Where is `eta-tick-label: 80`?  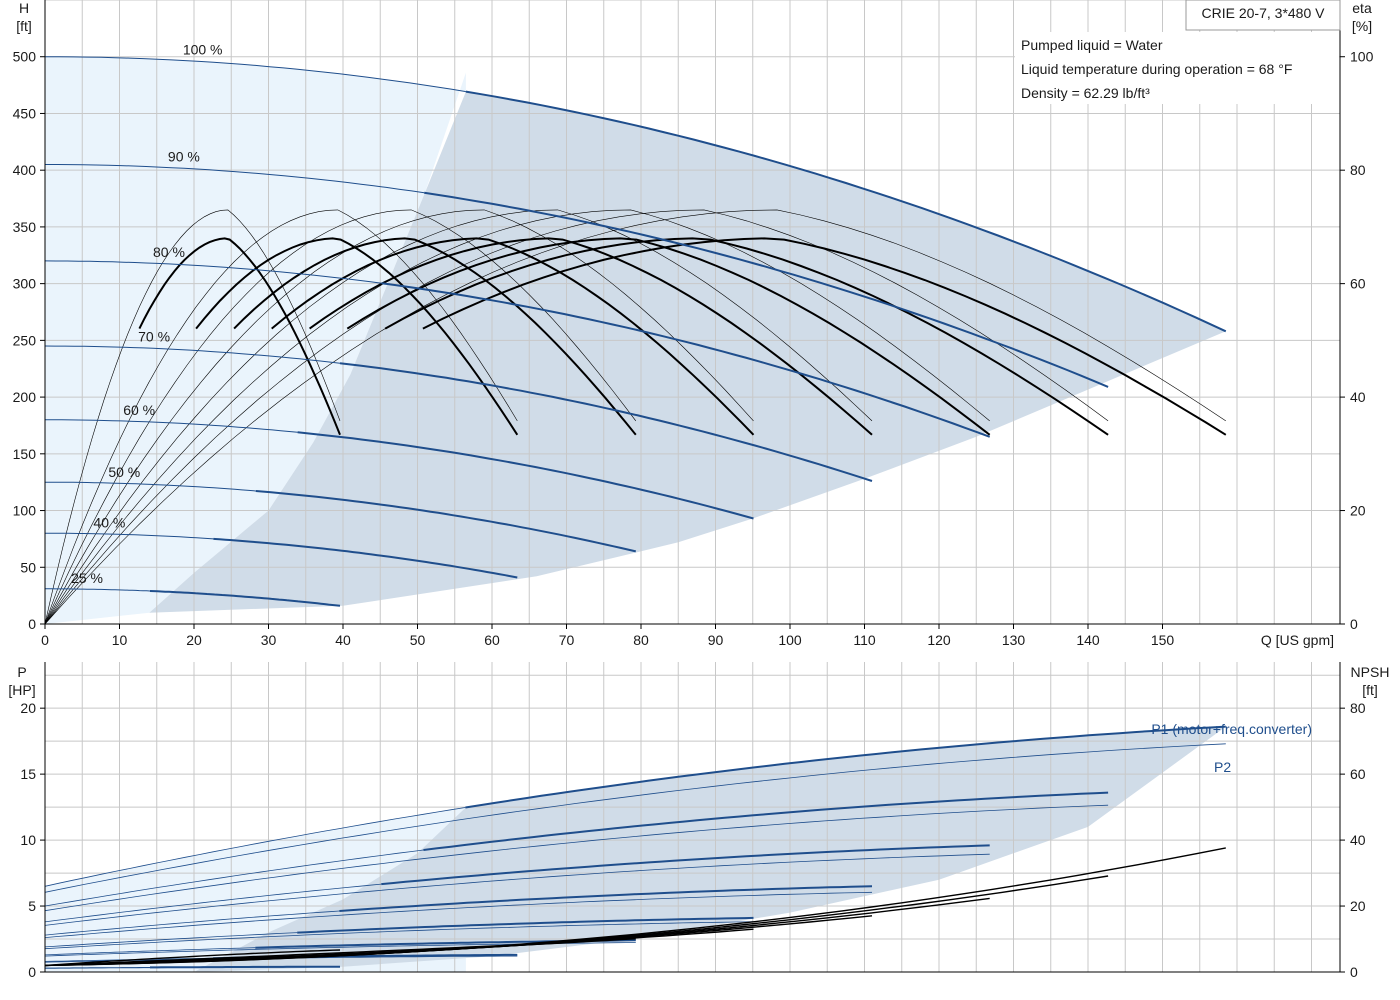
eta-tick-label: 80 is located at coordinates (1358, 170).